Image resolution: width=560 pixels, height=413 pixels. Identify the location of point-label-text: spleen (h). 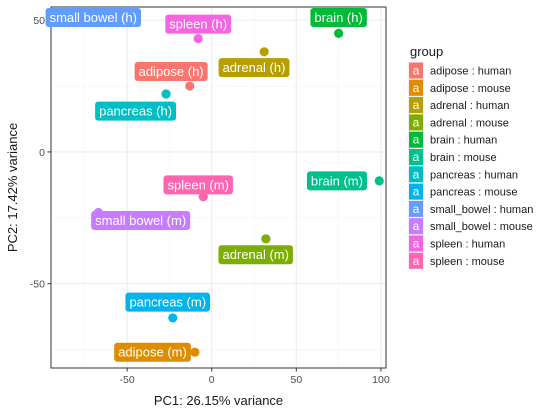
(198, 24).